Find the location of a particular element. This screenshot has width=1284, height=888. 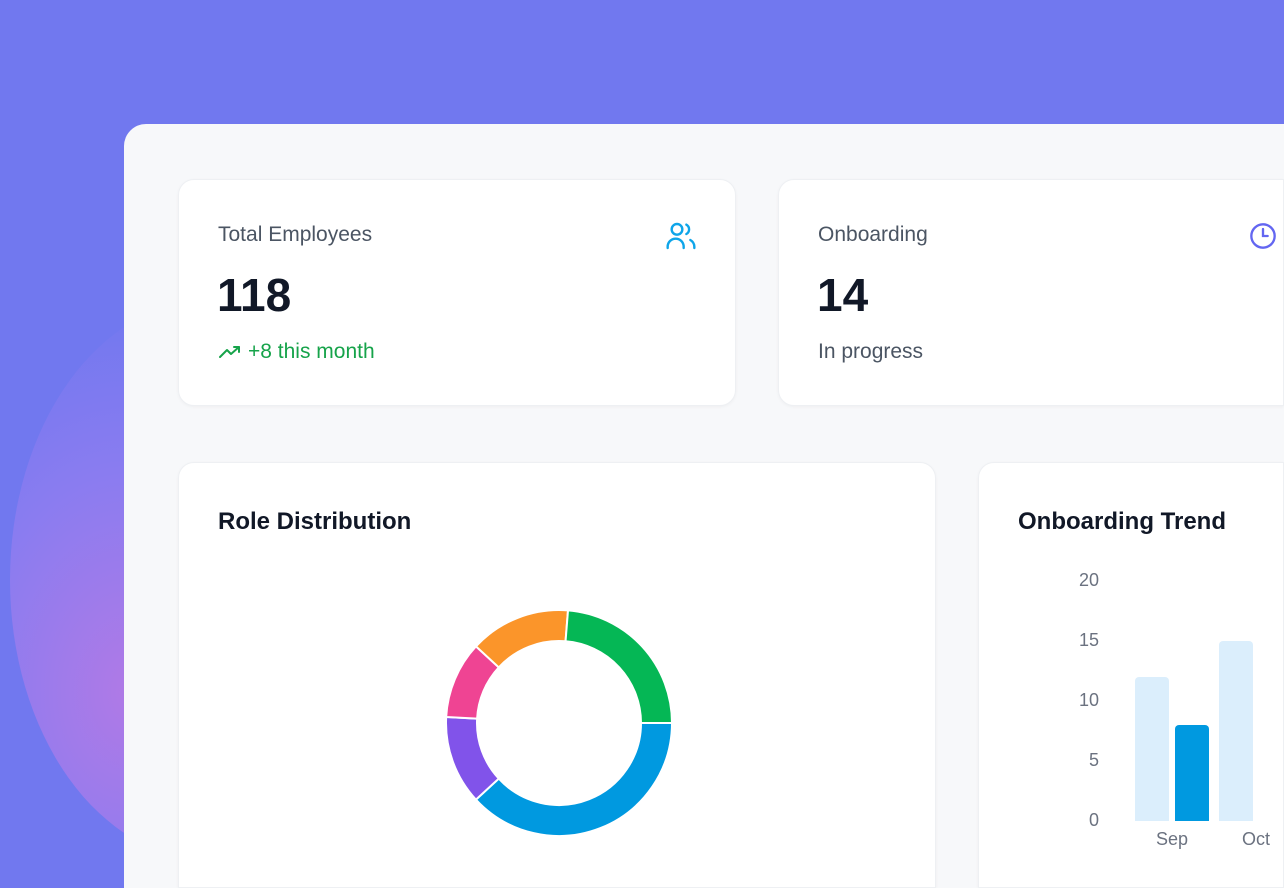

card-title: Onboarding Trend is located at coordinates (1122, 521).